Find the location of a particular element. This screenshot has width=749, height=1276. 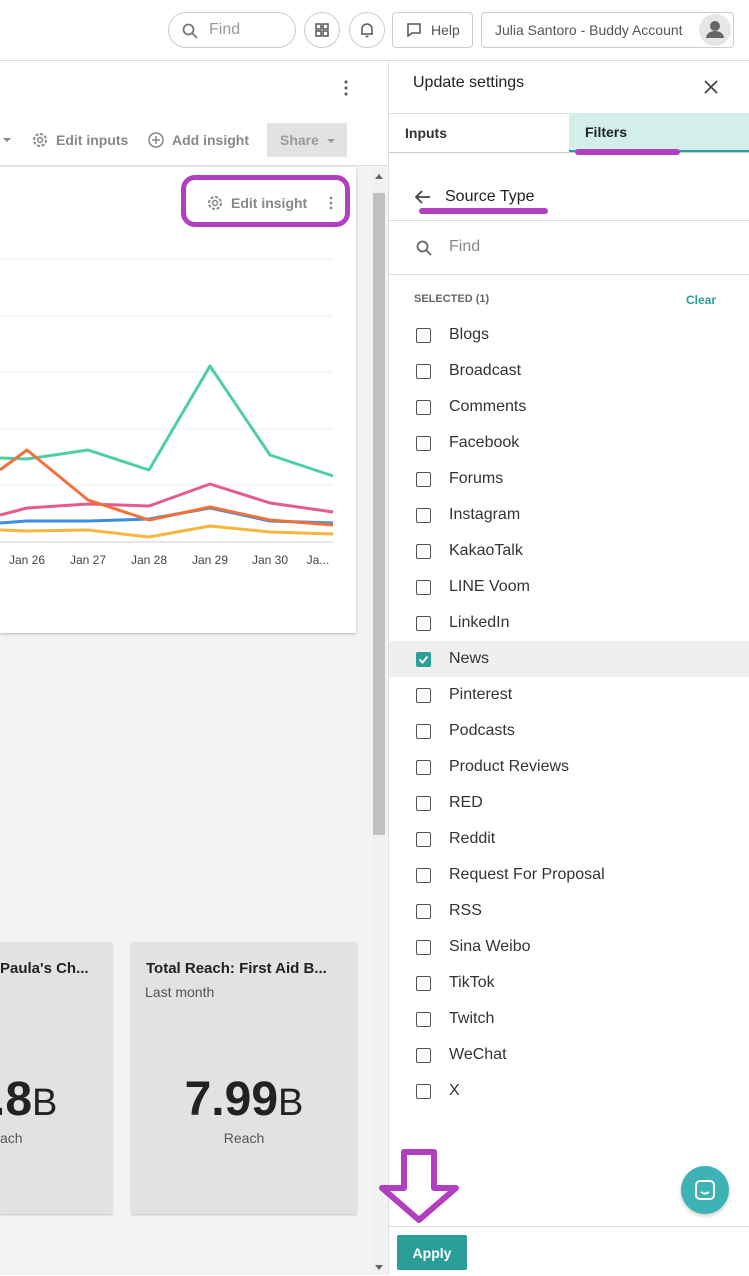

option-label: Reddit is located at coordinates (472, 838).